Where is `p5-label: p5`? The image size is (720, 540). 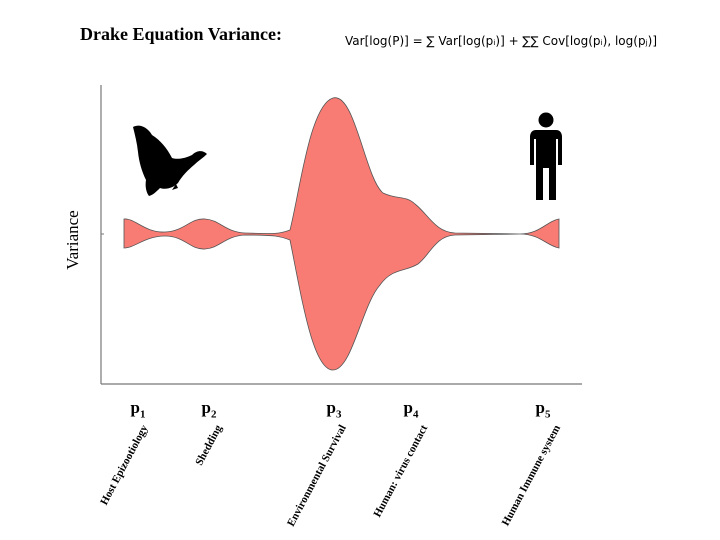 p5-label: p5 is located at coordinates (543, 409).